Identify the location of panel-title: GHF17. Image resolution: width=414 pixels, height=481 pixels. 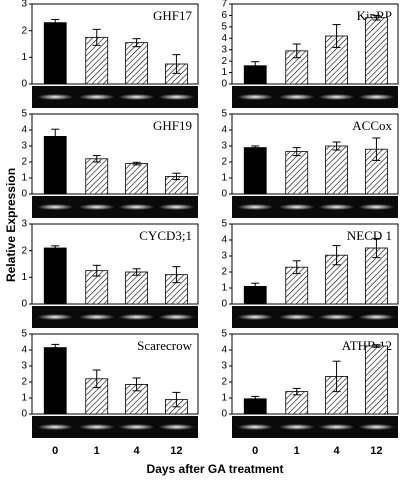
(173, 15).